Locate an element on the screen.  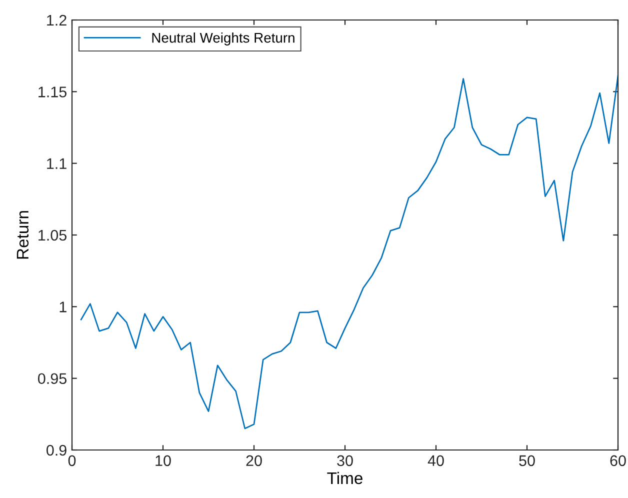
x-axis-title: Time is located at coordinates (344, 478).